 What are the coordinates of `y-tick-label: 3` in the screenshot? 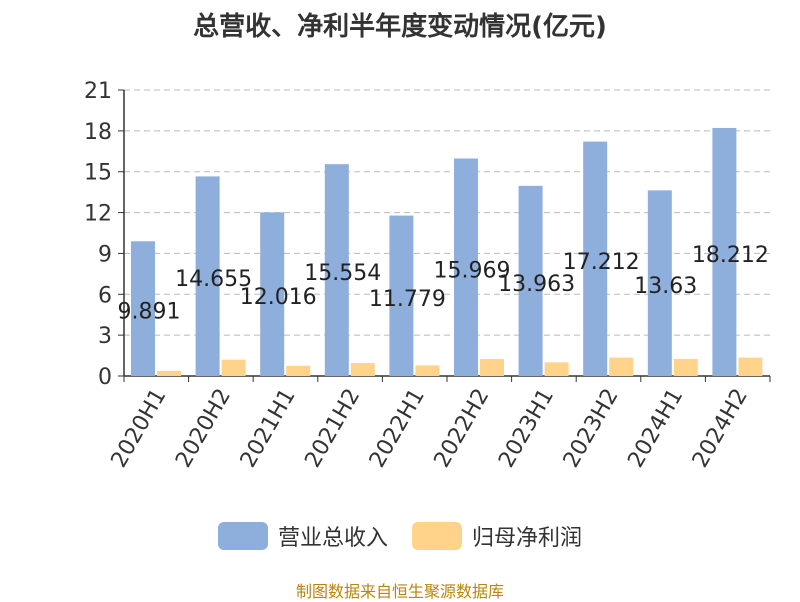 It's located at (105, 336).